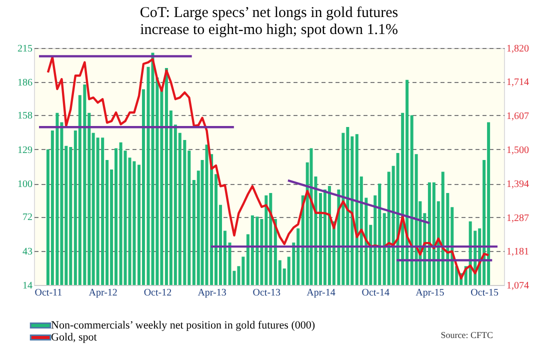  Describe the element at coordinates (74, 338) in the screenshot. I see `legend-label: Gold, spot` at that location.